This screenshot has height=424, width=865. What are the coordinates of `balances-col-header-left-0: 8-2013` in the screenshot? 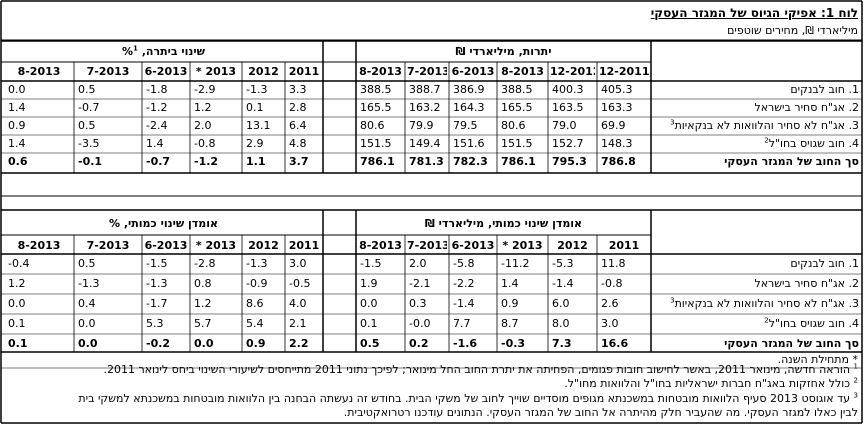 It's located at (39, 71).